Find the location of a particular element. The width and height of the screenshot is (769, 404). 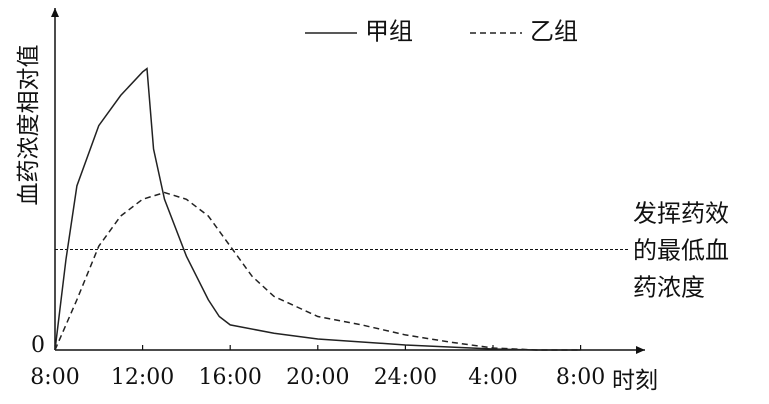

x-tick-label: 4:00 is located at coordinates (492, 377).